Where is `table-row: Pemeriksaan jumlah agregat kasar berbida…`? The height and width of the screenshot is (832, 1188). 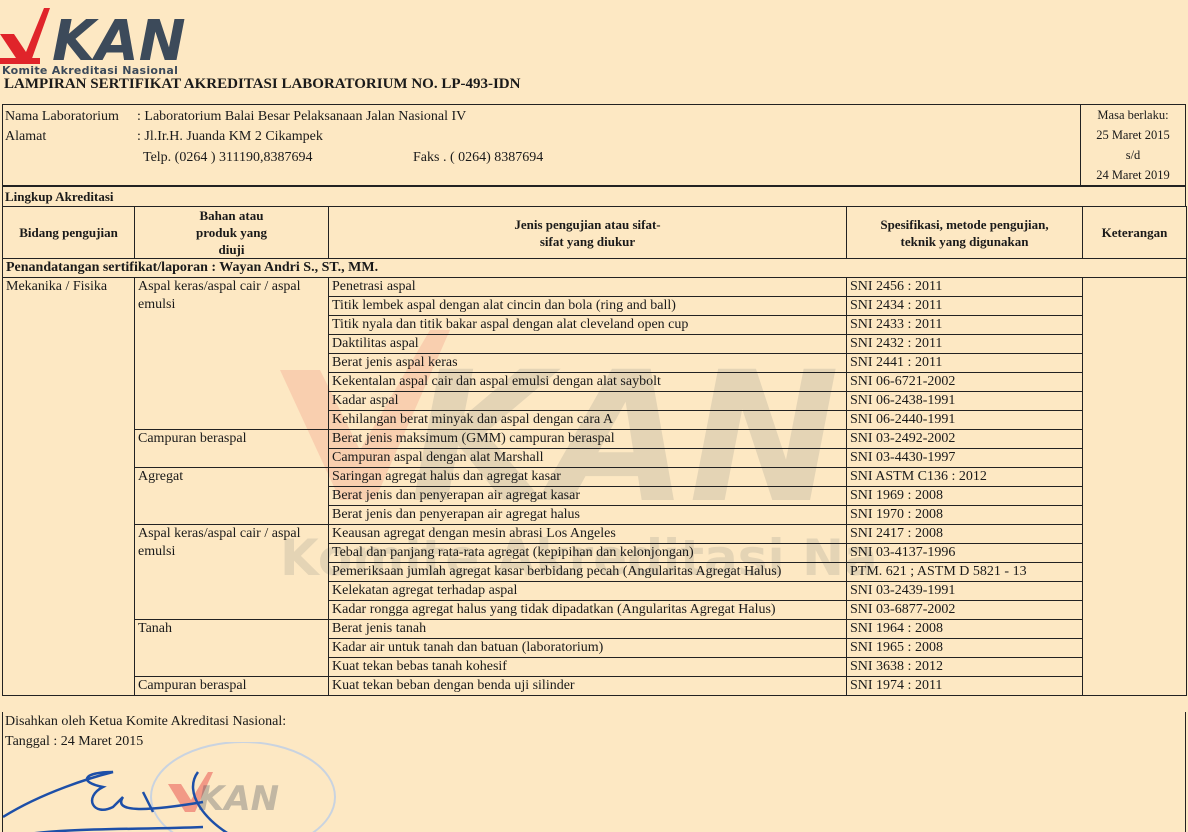
table-row: Pemeriksaan jumlah agregat kasar berbida… is located at coordinates (595, 572).